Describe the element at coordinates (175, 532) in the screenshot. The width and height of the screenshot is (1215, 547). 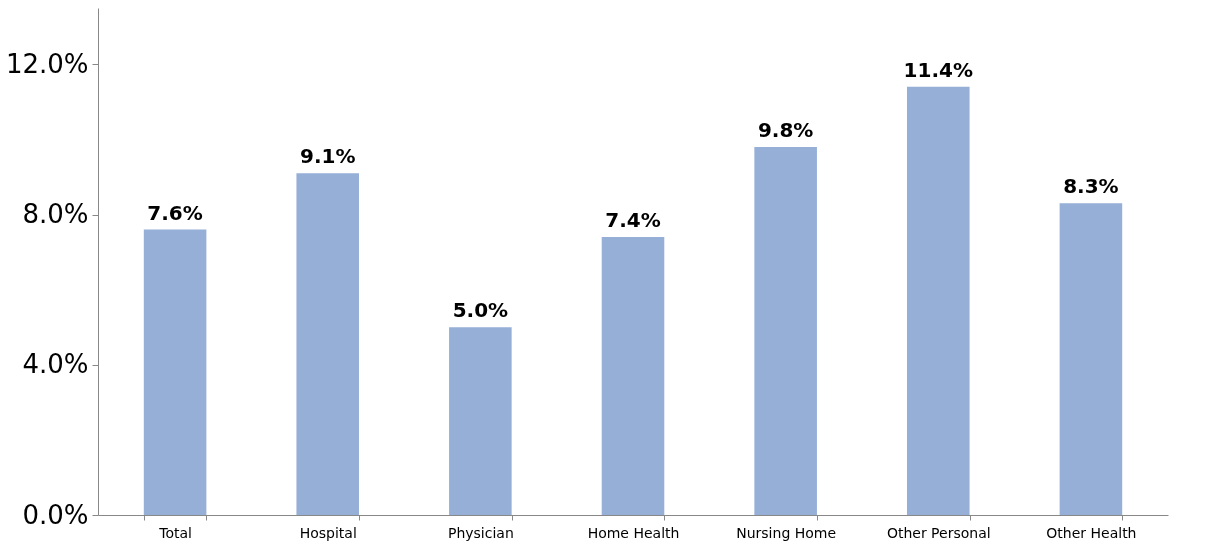
I see `x-tick-label: Total` at that location.